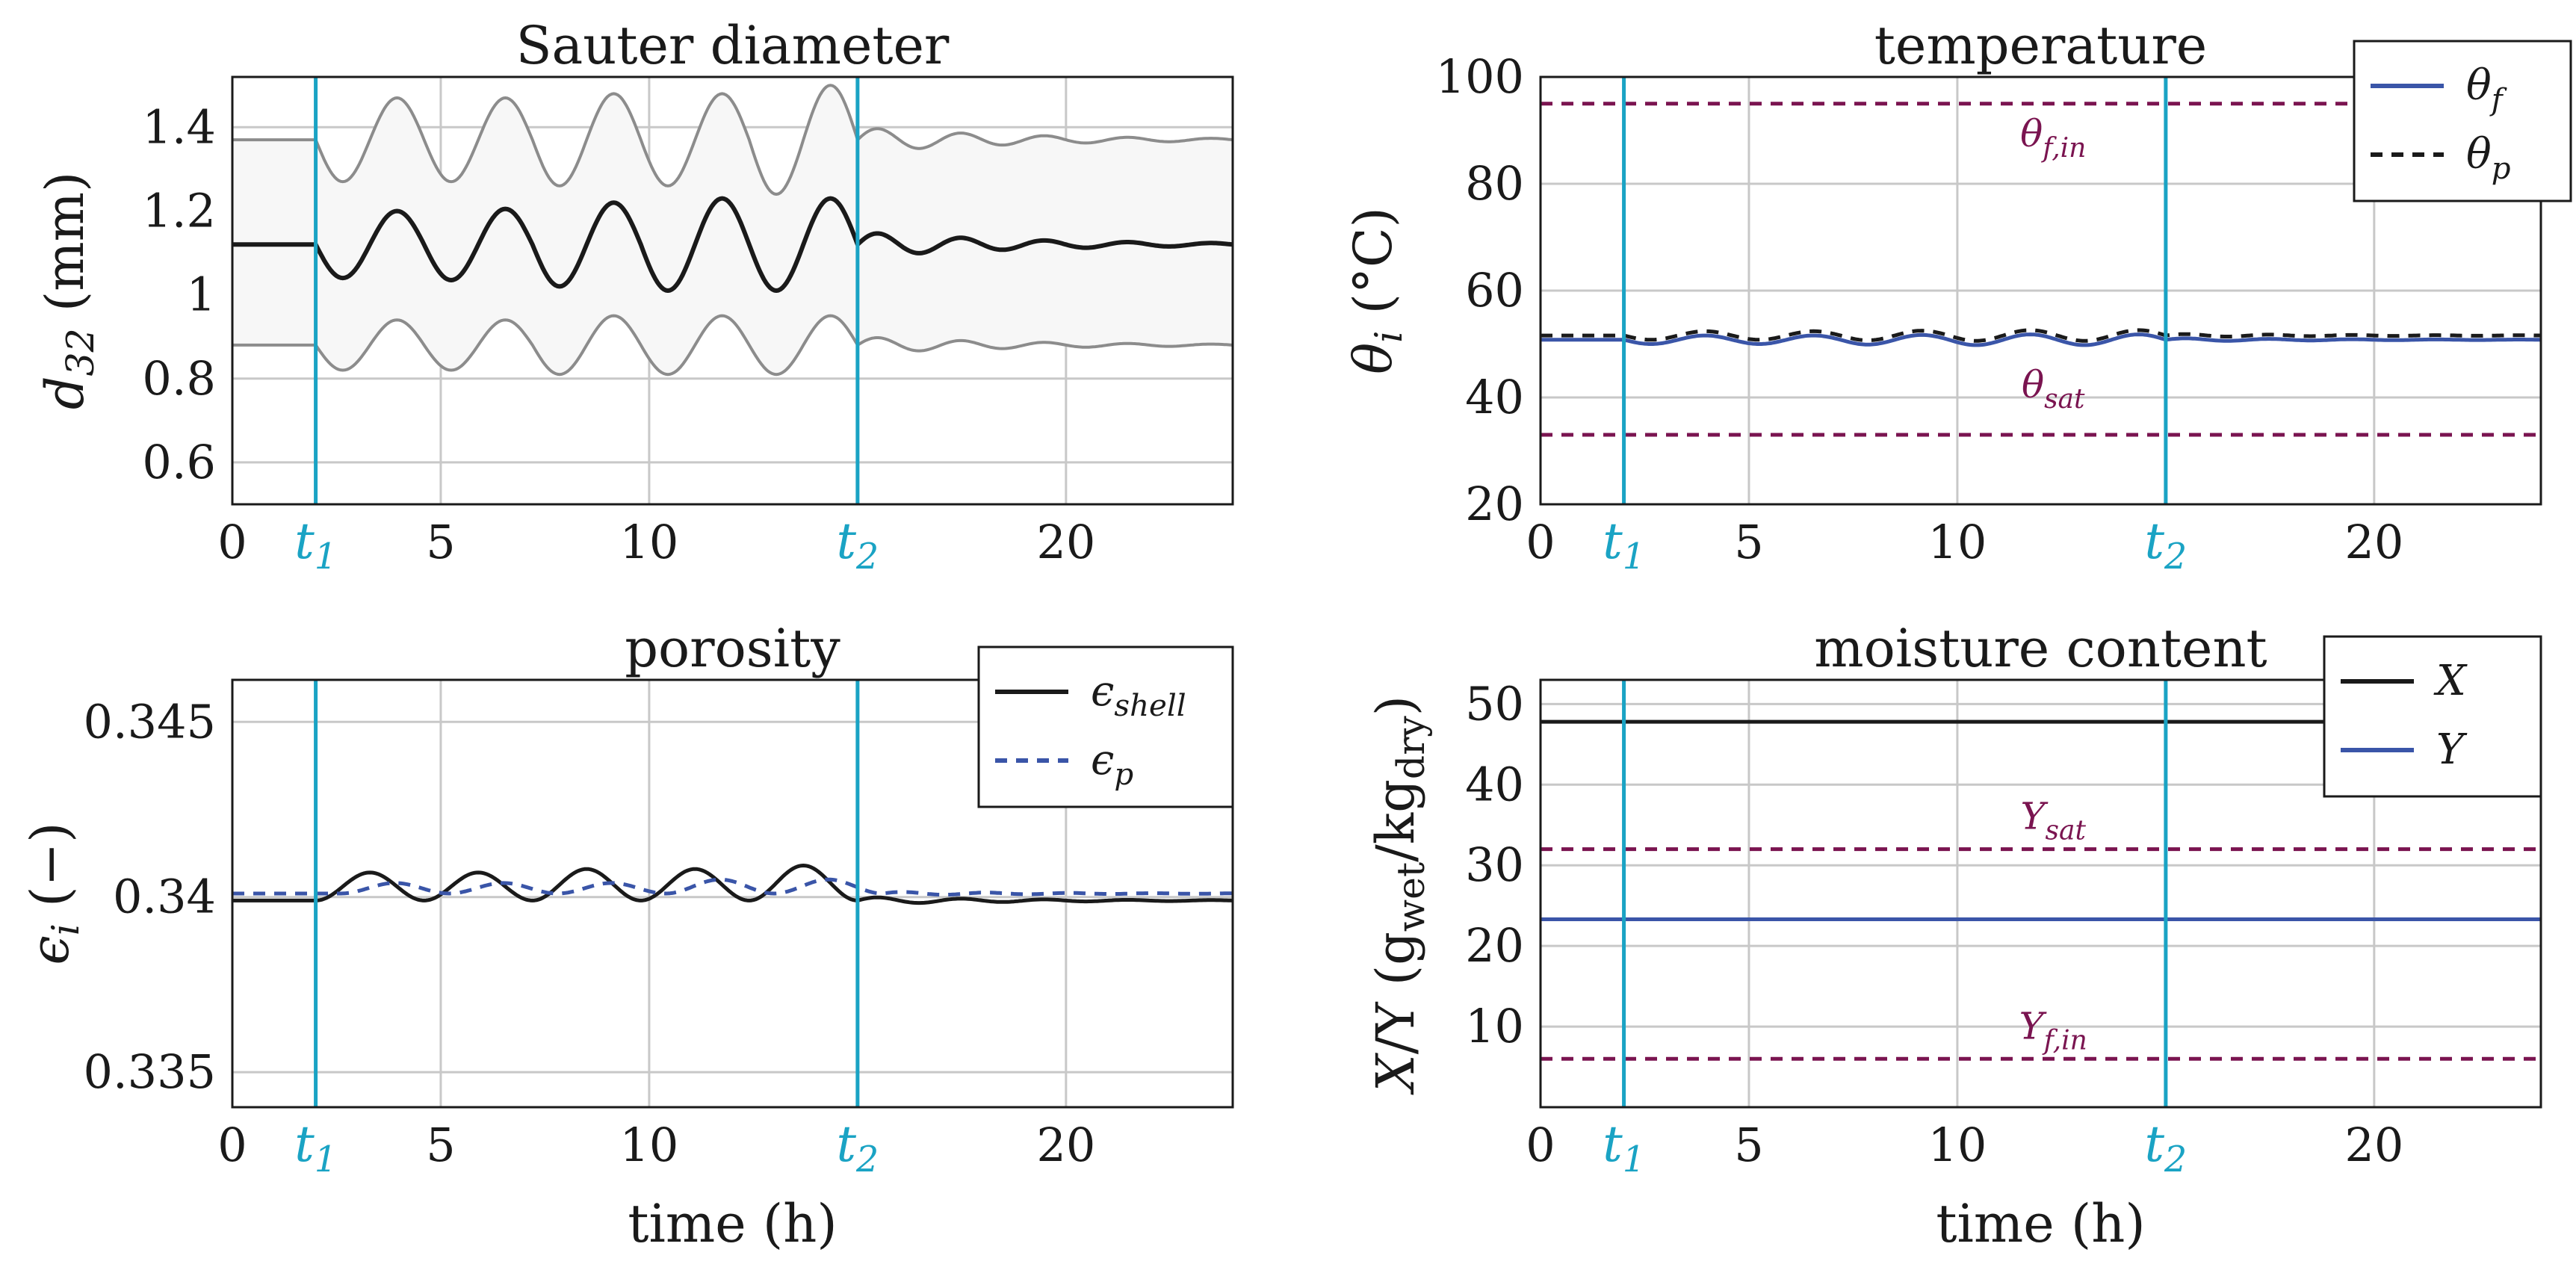 Image resolution: width=2576 pixels, height=1285 pixels. Describe the element at coordinates (1377, 290) in the screenshot. I see `y-axis-label: θi (°C)` at that location.